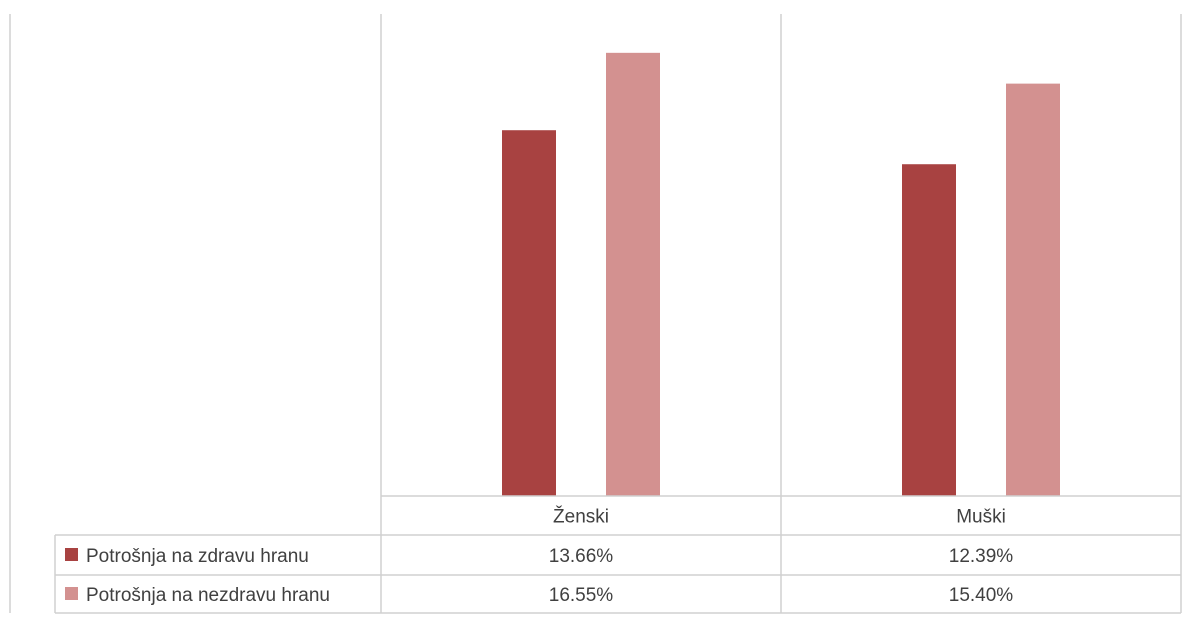  I want to click on data-value-label: 15.40%, so click(981, 595).